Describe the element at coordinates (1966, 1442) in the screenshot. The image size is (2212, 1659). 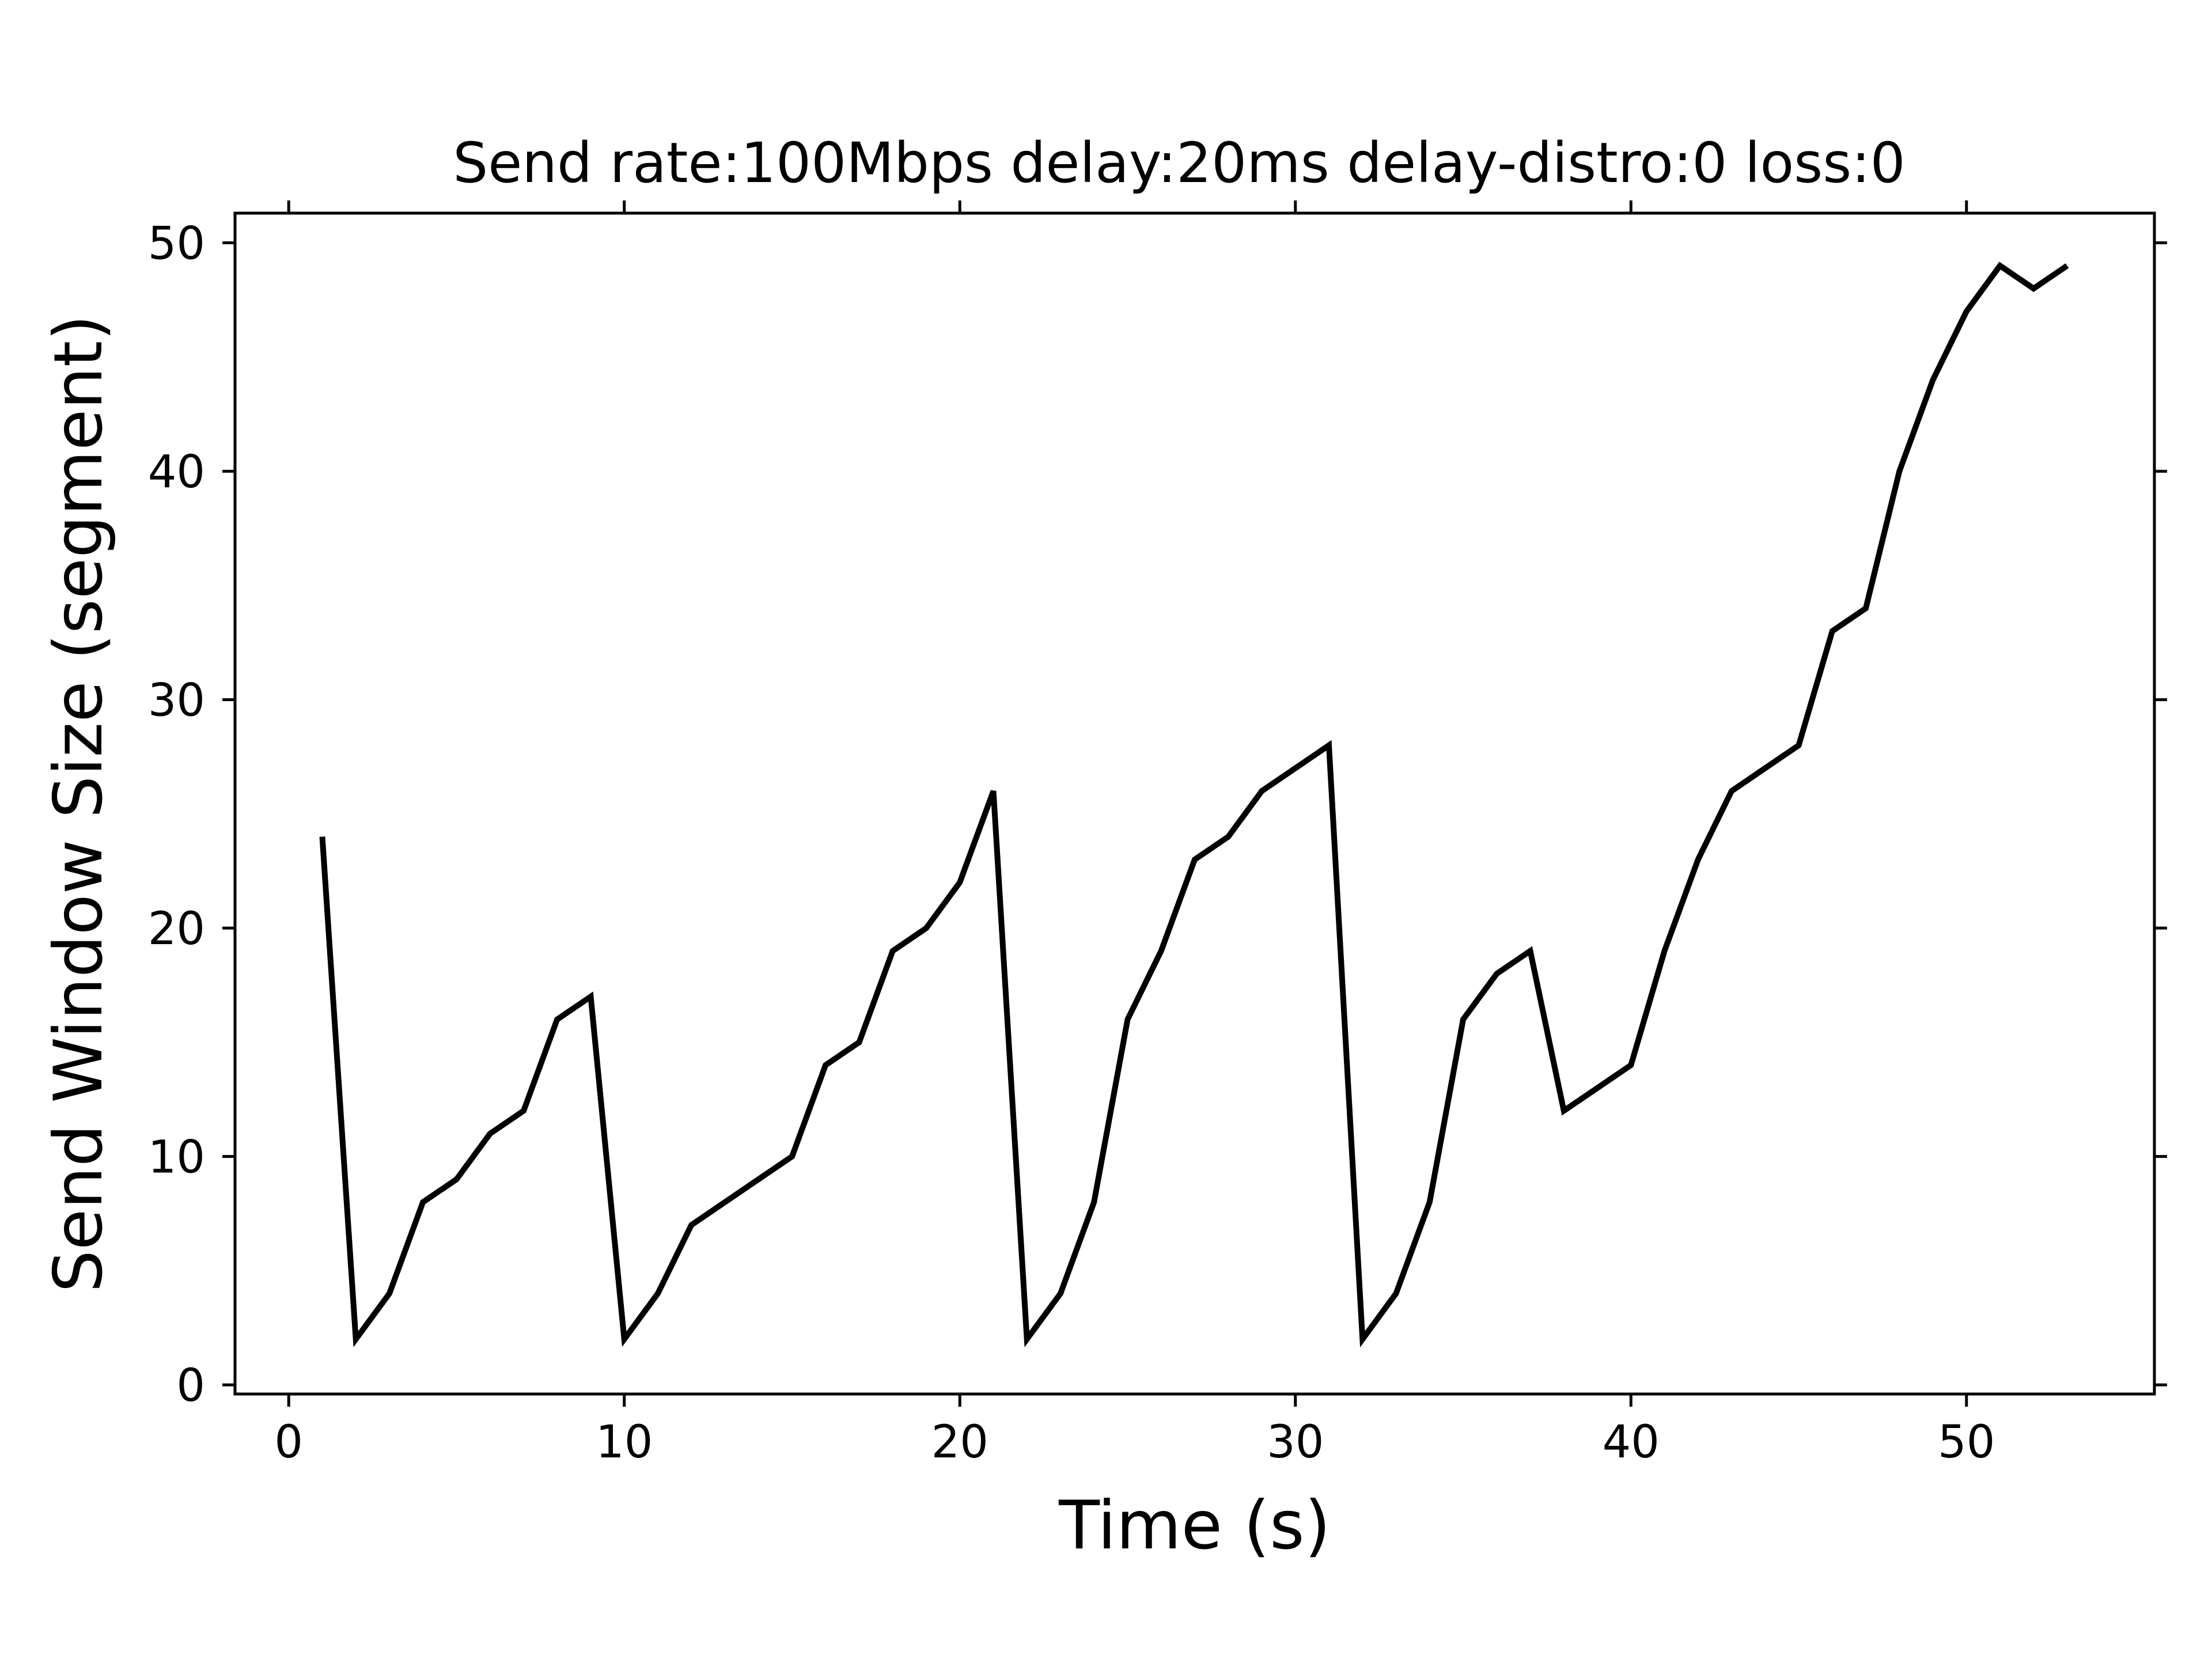
I see `x-tick-label: 50` at that location.